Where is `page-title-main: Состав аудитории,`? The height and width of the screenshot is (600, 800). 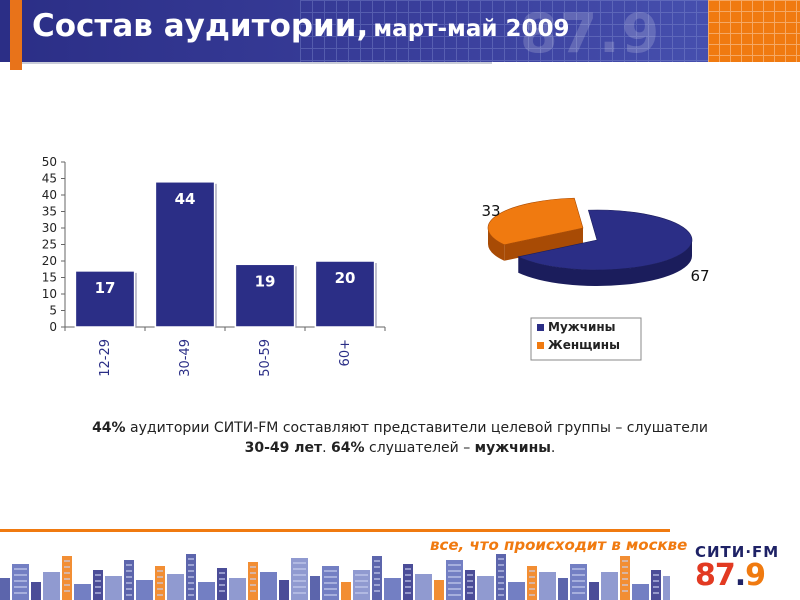
page-title-main: Состав аудитории, is located at coordinates (200, 26).